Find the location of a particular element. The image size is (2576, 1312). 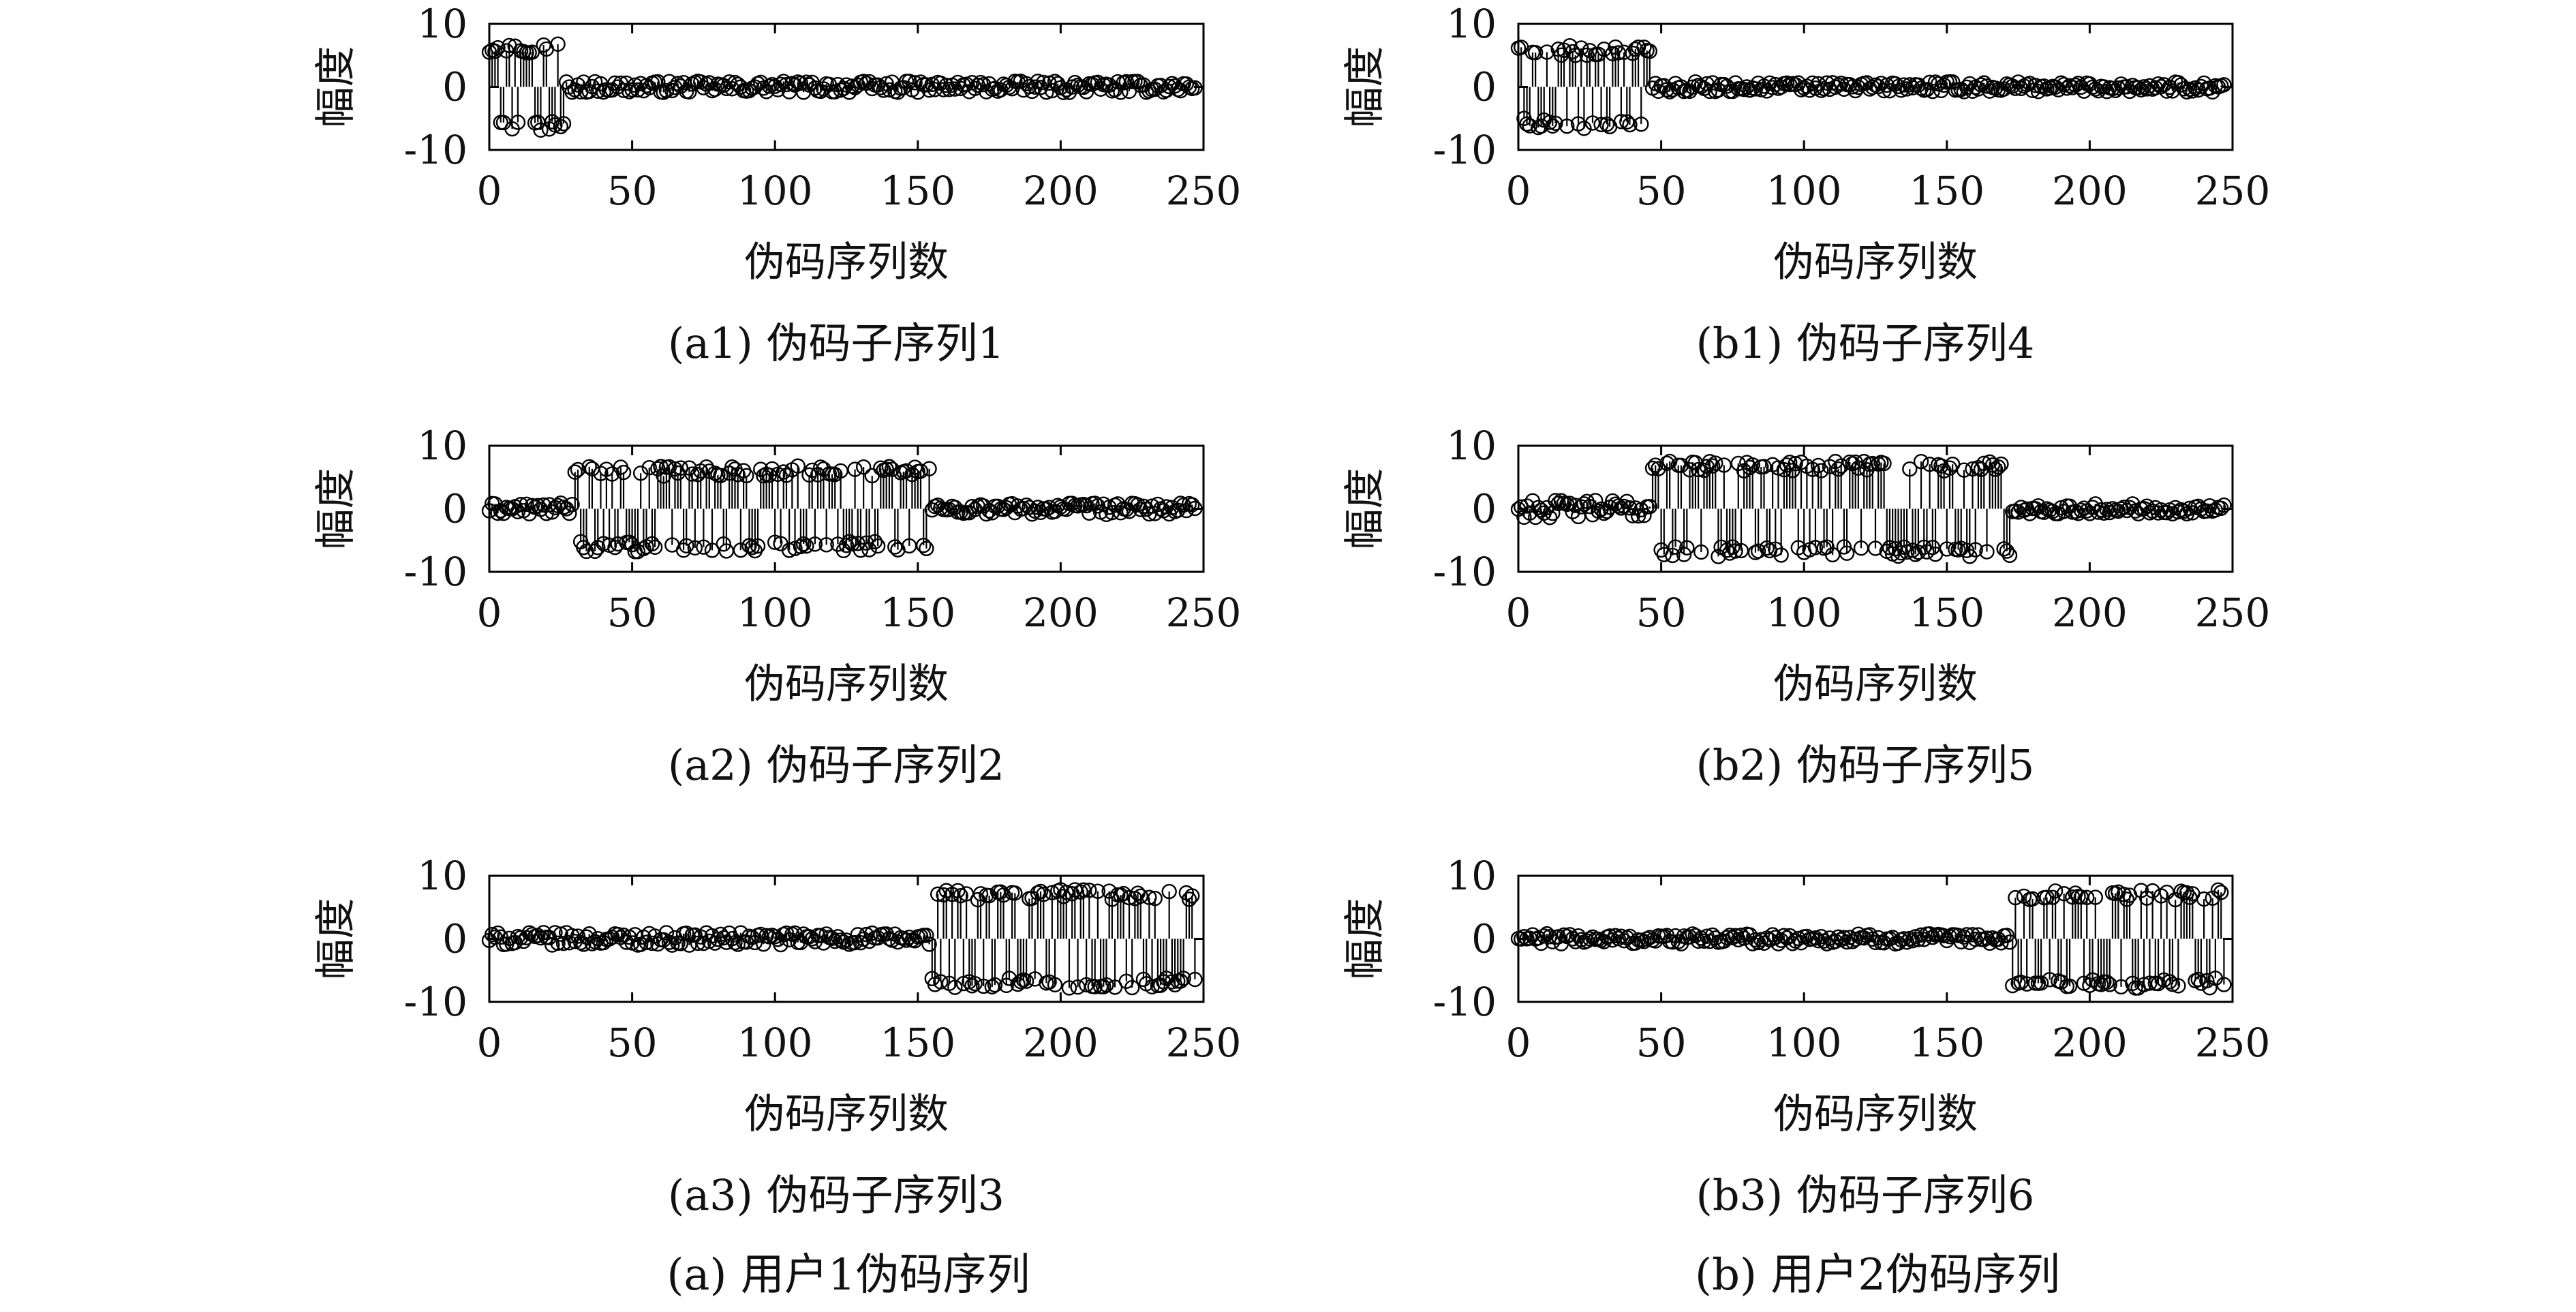

x-axis-label: 伪码序列数 is located at coordinates (846, 684).